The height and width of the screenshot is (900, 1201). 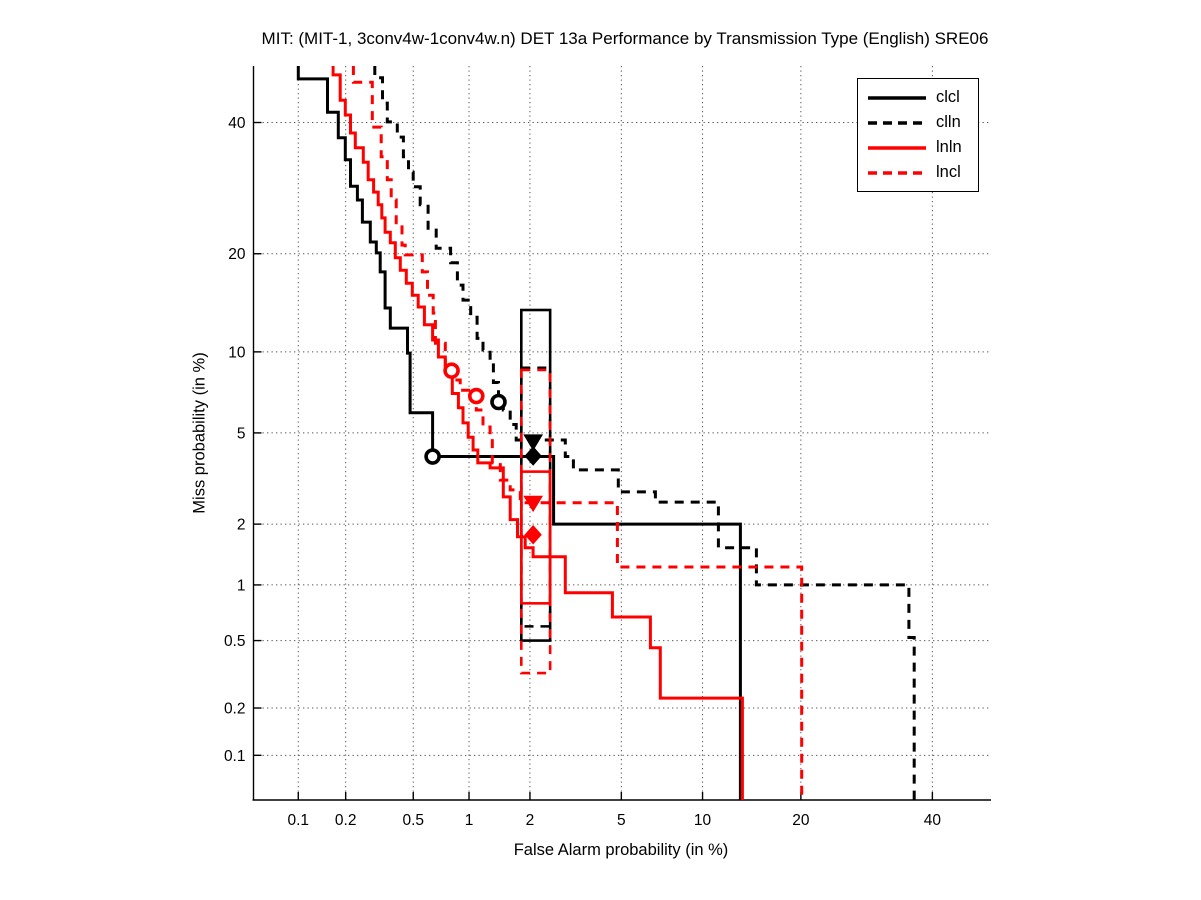 What do you see at coordinates (897, 147) in the screenshot?
I see `legend-line-sample-lnln` at bounding box center [897, 147].